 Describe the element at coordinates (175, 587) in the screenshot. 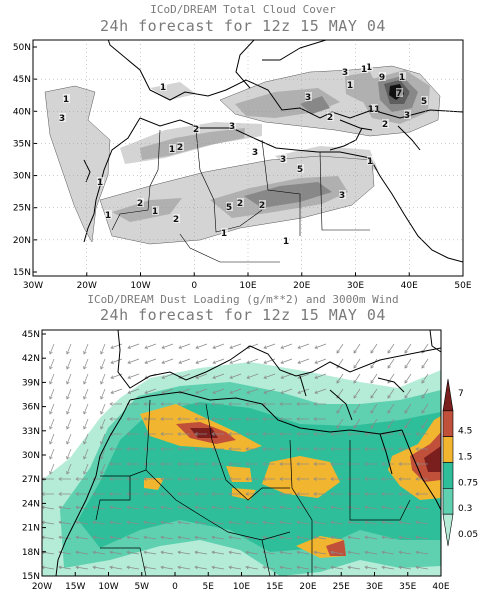

I see `lon-tick-label: 0` at that location.